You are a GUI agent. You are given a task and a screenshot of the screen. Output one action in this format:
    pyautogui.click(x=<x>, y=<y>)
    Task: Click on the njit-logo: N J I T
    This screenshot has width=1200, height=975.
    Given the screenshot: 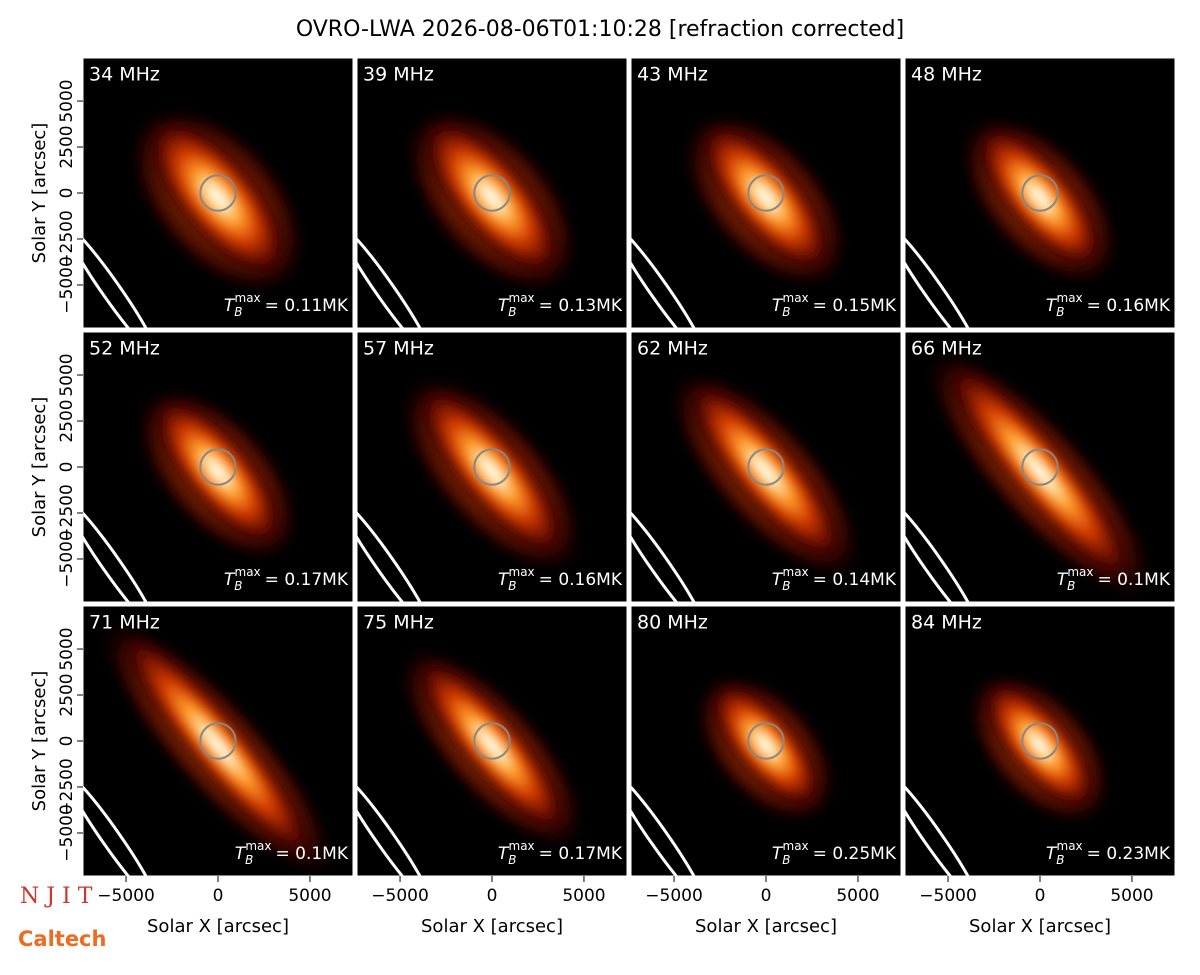 What is the action you would take?
    pyautogui.click(x=56, y=896)
    